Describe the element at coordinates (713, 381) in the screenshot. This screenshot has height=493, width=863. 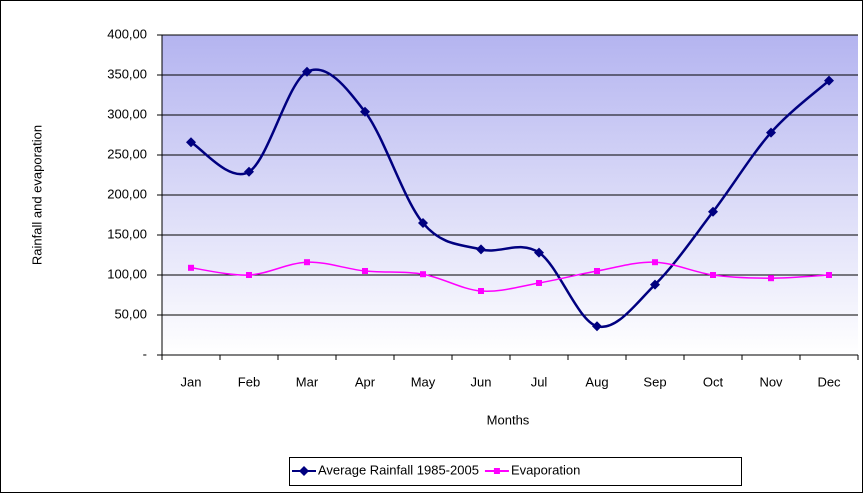
I see `x-tick-label: Oct` at that location.